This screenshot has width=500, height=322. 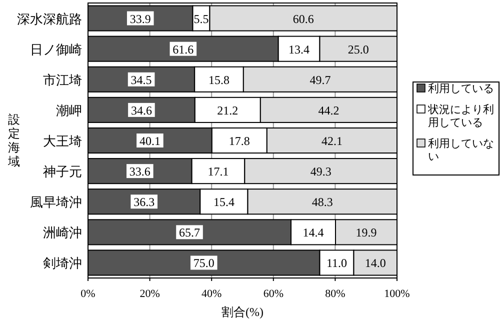 What do you see at coordinates (358, 49) in the screenshot?
I see `data-label: 25.0` at bounding box center [358, 49].